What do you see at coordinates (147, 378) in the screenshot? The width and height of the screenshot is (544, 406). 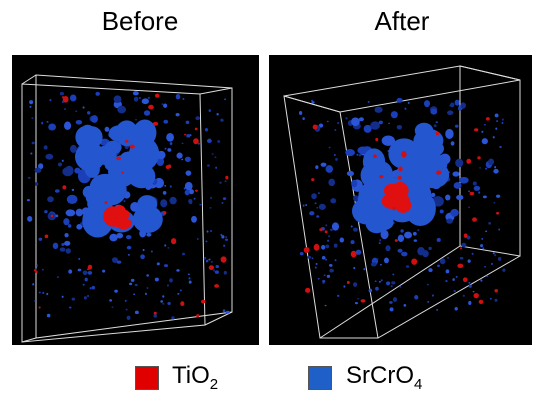 I see `legend-swatch` at bounding box center [147, 378].